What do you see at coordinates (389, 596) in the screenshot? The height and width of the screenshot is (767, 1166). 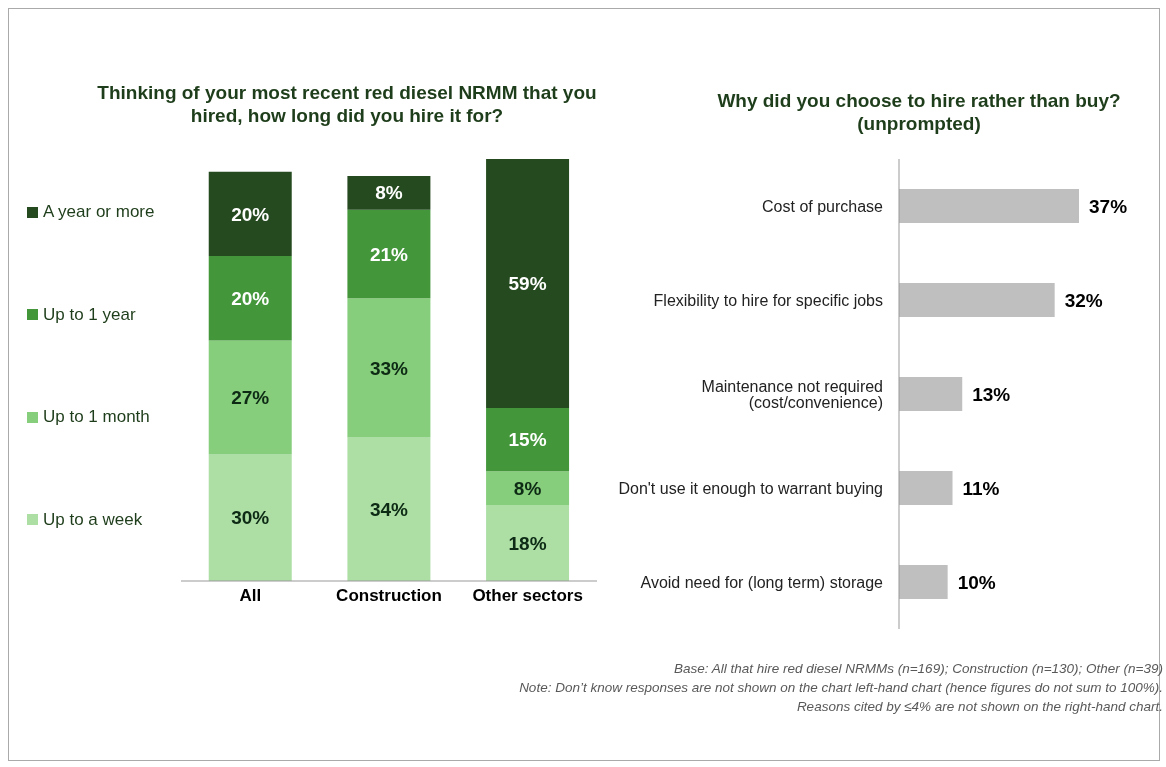 I see `x-tick-label: Construction` at bounding box center [389, 596].